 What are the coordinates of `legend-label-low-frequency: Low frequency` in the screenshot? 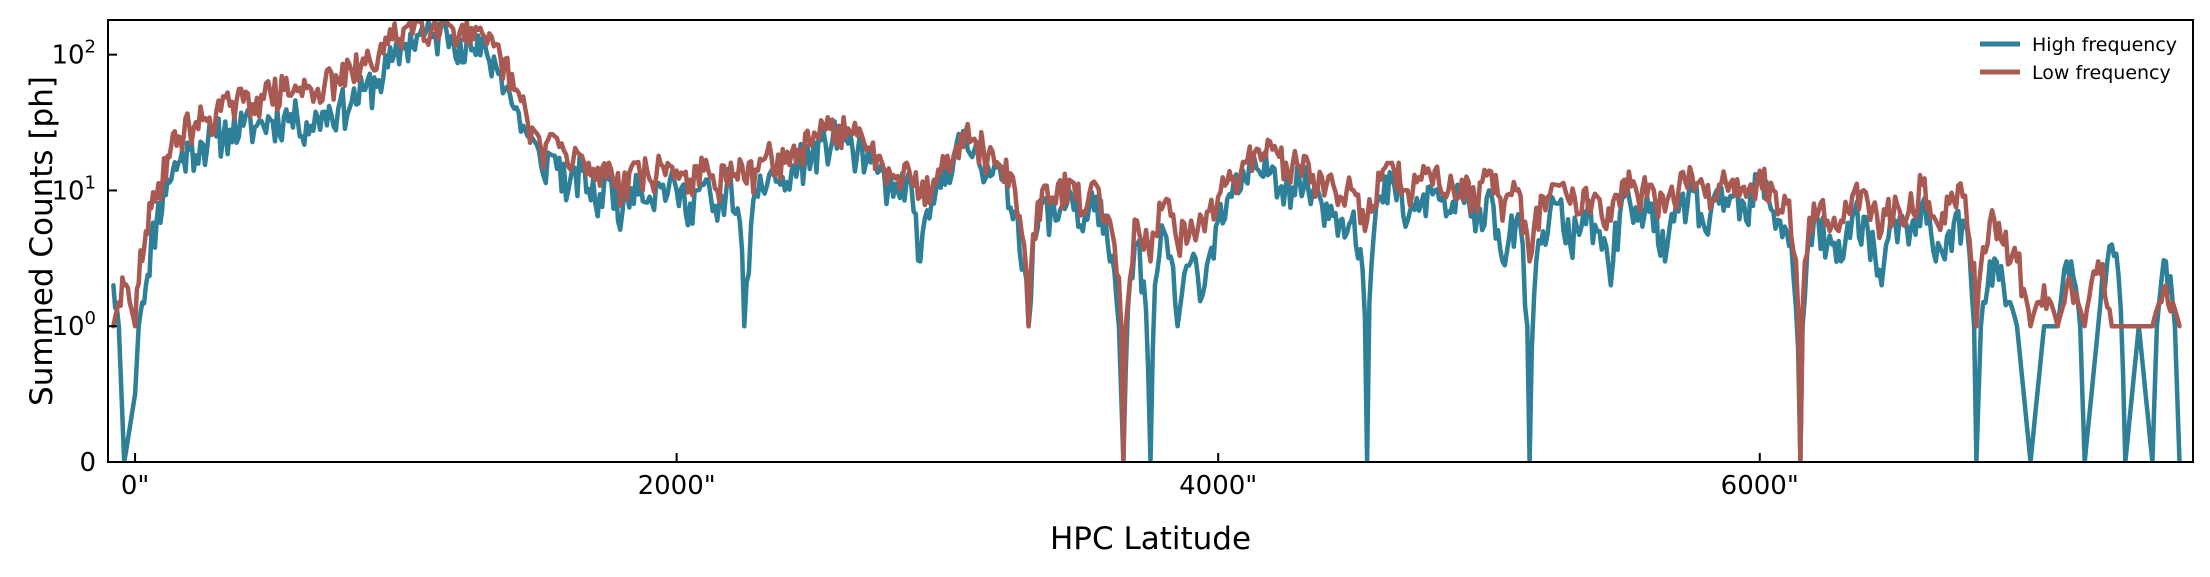 It's located at (2101, 73).